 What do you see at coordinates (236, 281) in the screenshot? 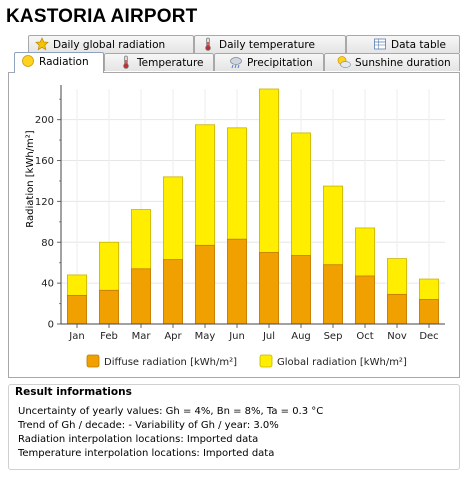
I see `bar-diffuse-jun` at bounding box center [236, 281].